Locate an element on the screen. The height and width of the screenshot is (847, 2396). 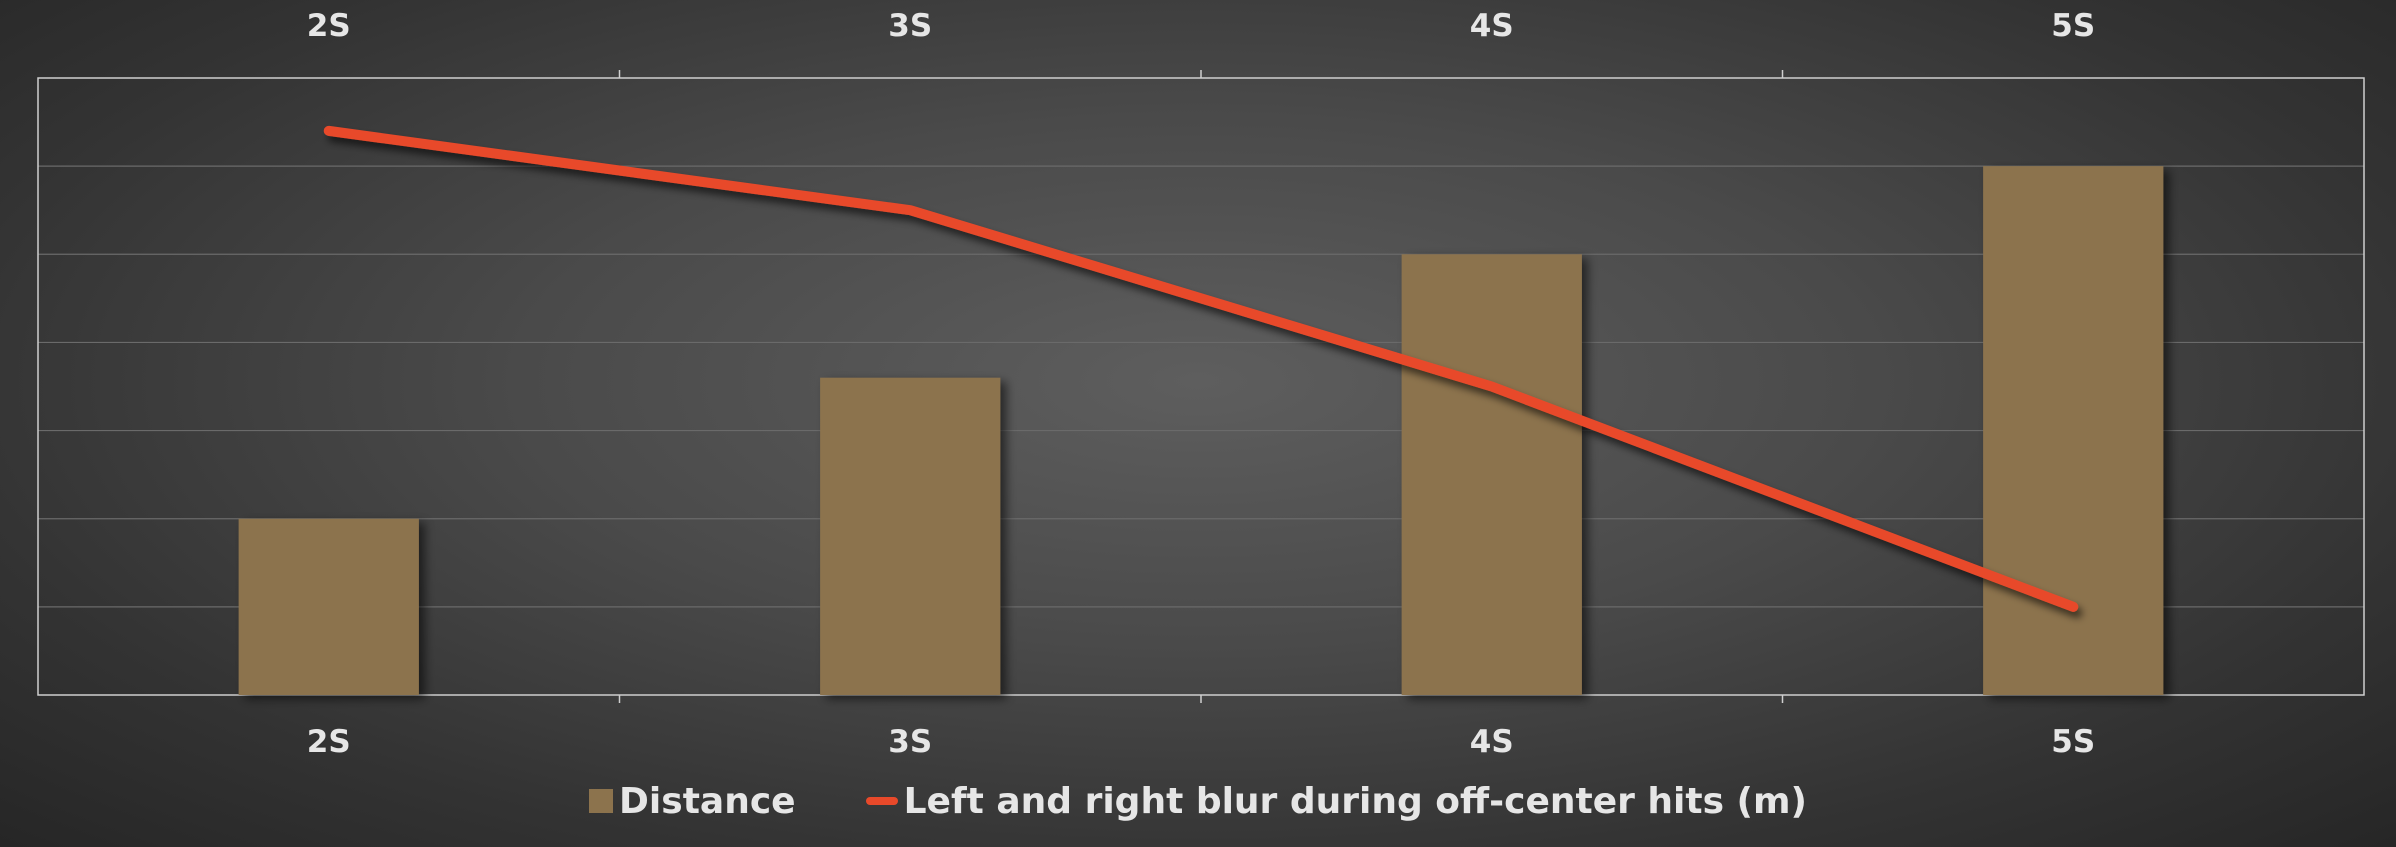
x-tick-label-bottom: 4S is located at coordinates (1492, 742).